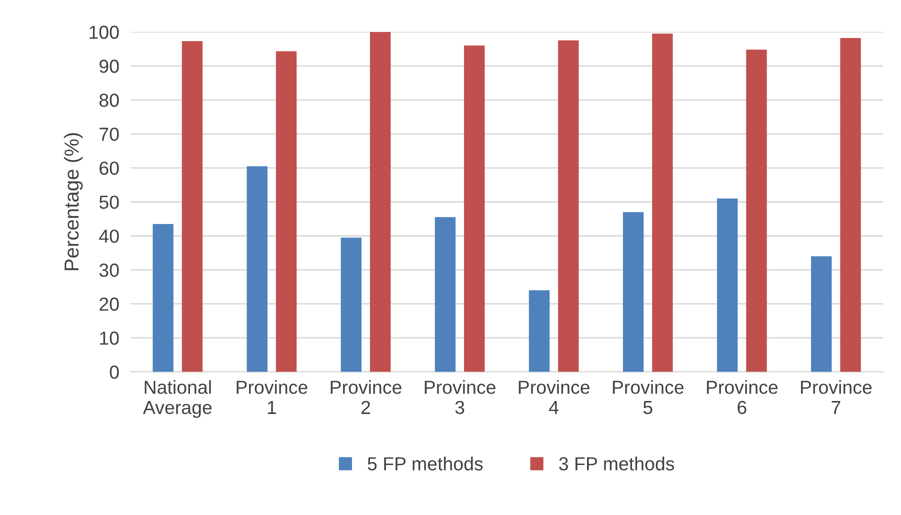 This screenshot has height=515, width=901. What do you see at coordinates (73, 201) in the screenshot?
I see `y-axis-title: Percentage (%)` at bounding box center [73, 201].